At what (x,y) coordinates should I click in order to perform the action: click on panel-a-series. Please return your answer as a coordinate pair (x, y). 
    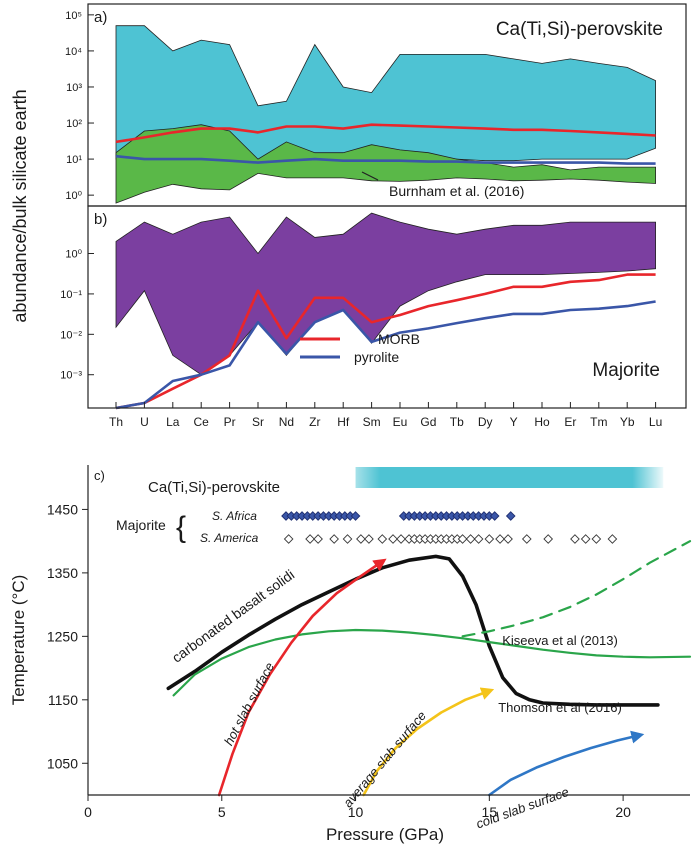
    Looking at the image, I should click on (385, 144).